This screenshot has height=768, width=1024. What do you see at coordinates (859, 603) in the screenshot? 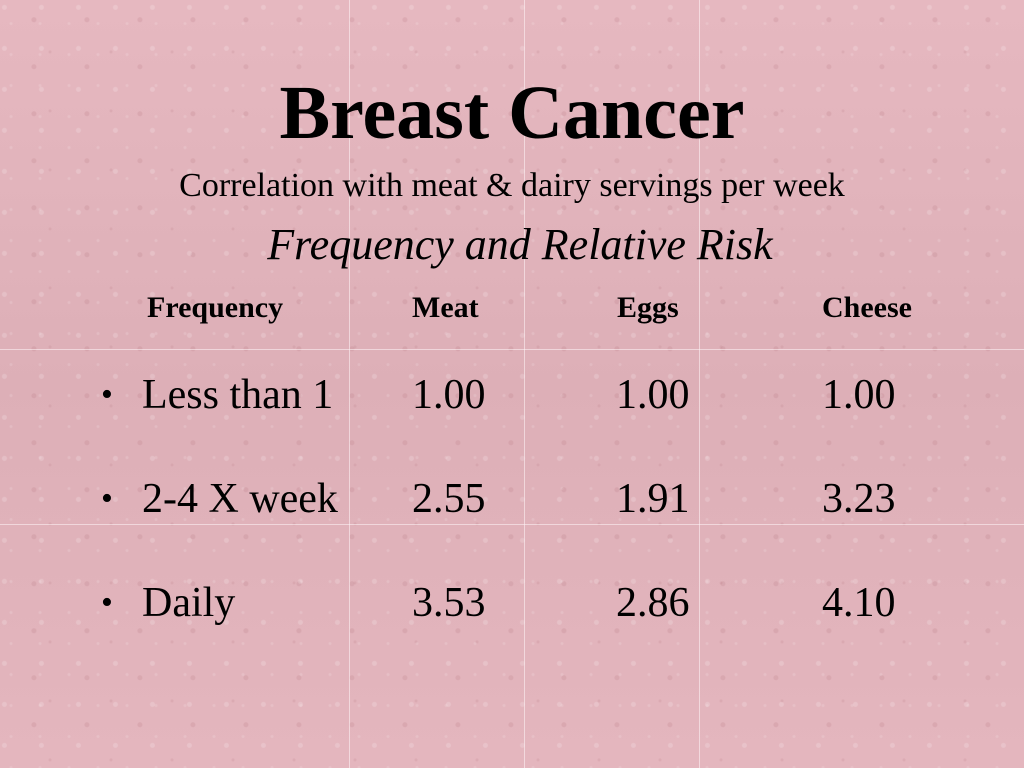
I see `cheese-value: 4.10` at bounding box center [859, 603].